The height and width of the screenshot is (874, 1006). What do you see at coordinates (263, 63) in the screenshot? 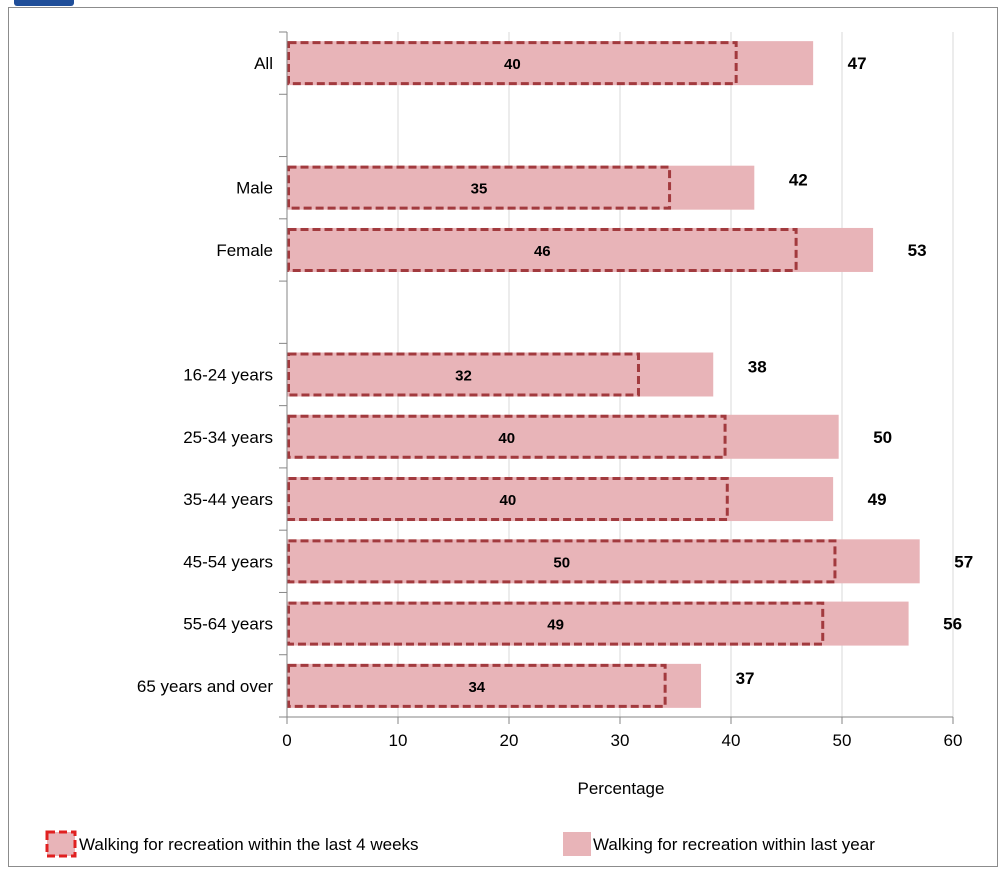
I see `category-label-0: All` at bounding box center [263, 63].